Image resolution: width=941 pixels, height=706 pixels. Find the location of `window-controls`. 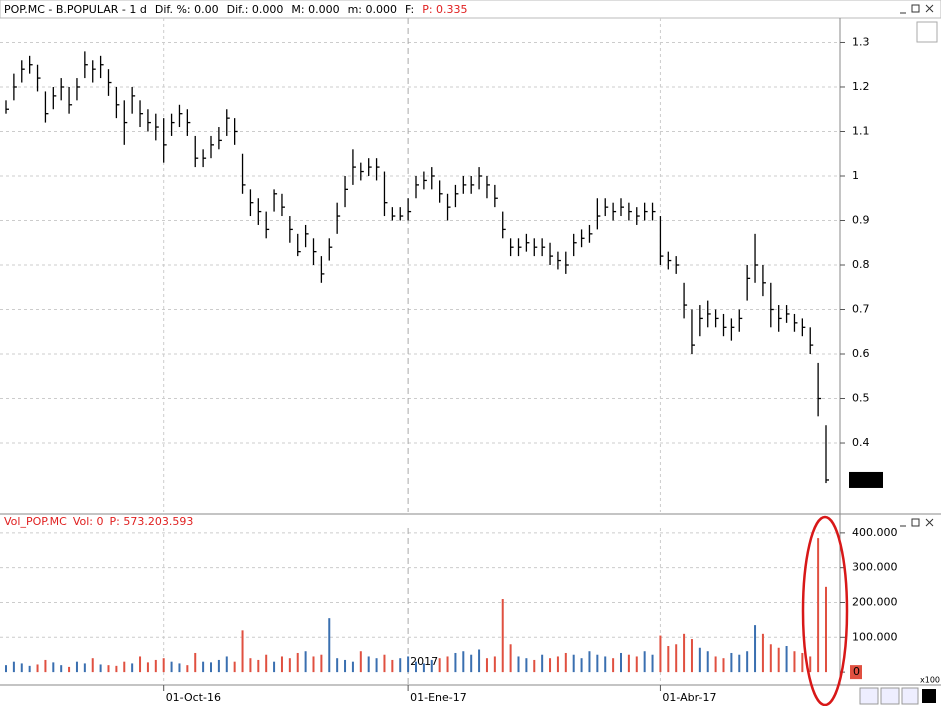

window-controls is located at coordinates (898, 354).